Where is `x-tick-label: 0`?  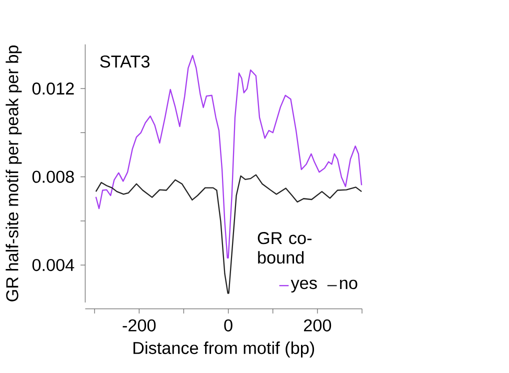 x-tick-label: 0 is located at coordinates (228, 325).